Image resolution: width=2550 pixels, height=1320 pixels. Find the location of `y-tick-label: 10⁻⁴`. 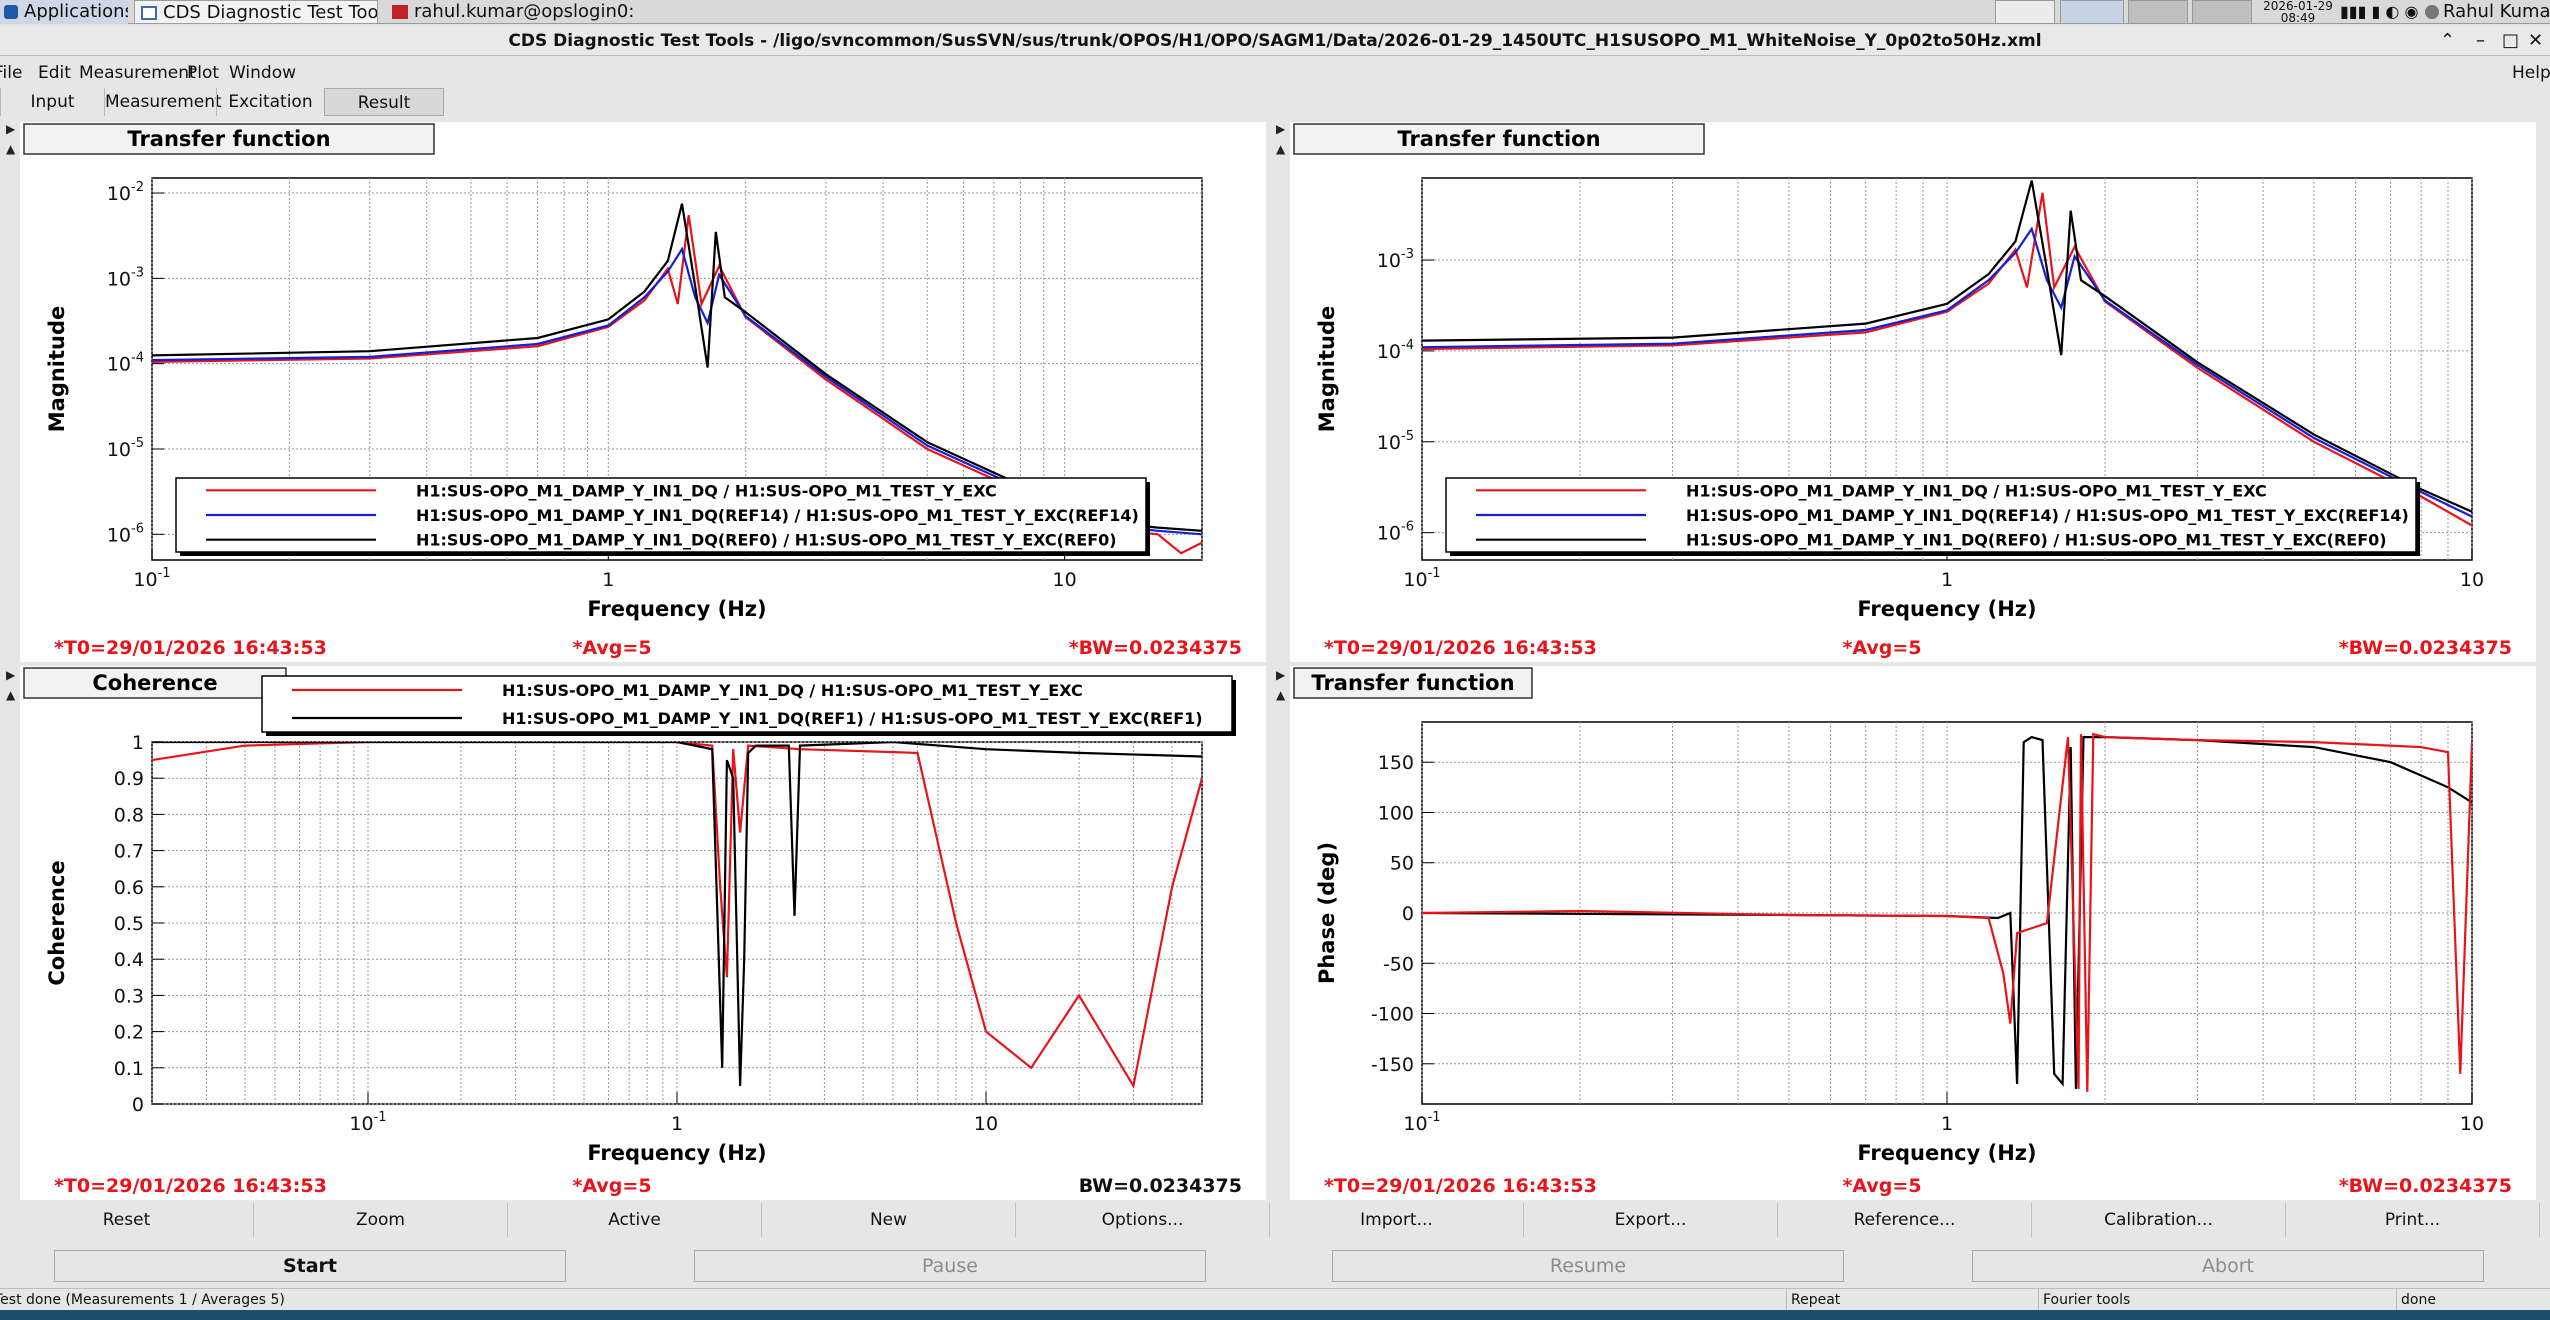

y-tick-label: 10⁻⁴ is located at coordinates (125, 363).